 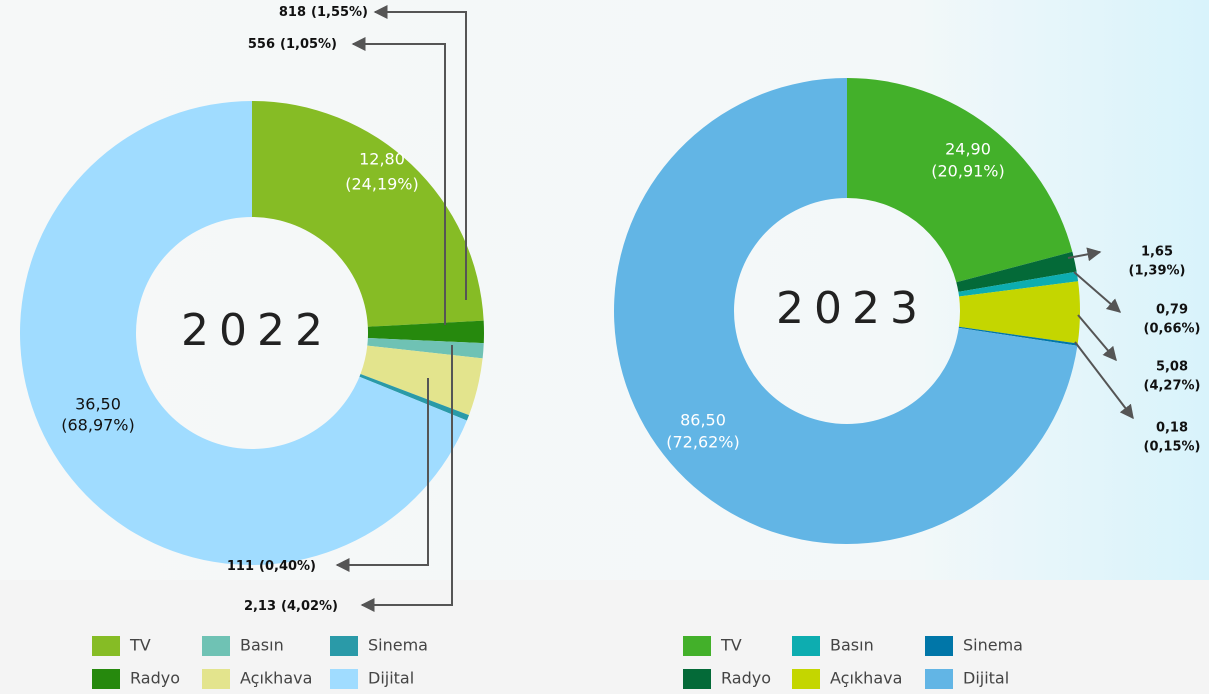 I want to click on value-label-pct: (1,55%), so click(x=339, y=12).